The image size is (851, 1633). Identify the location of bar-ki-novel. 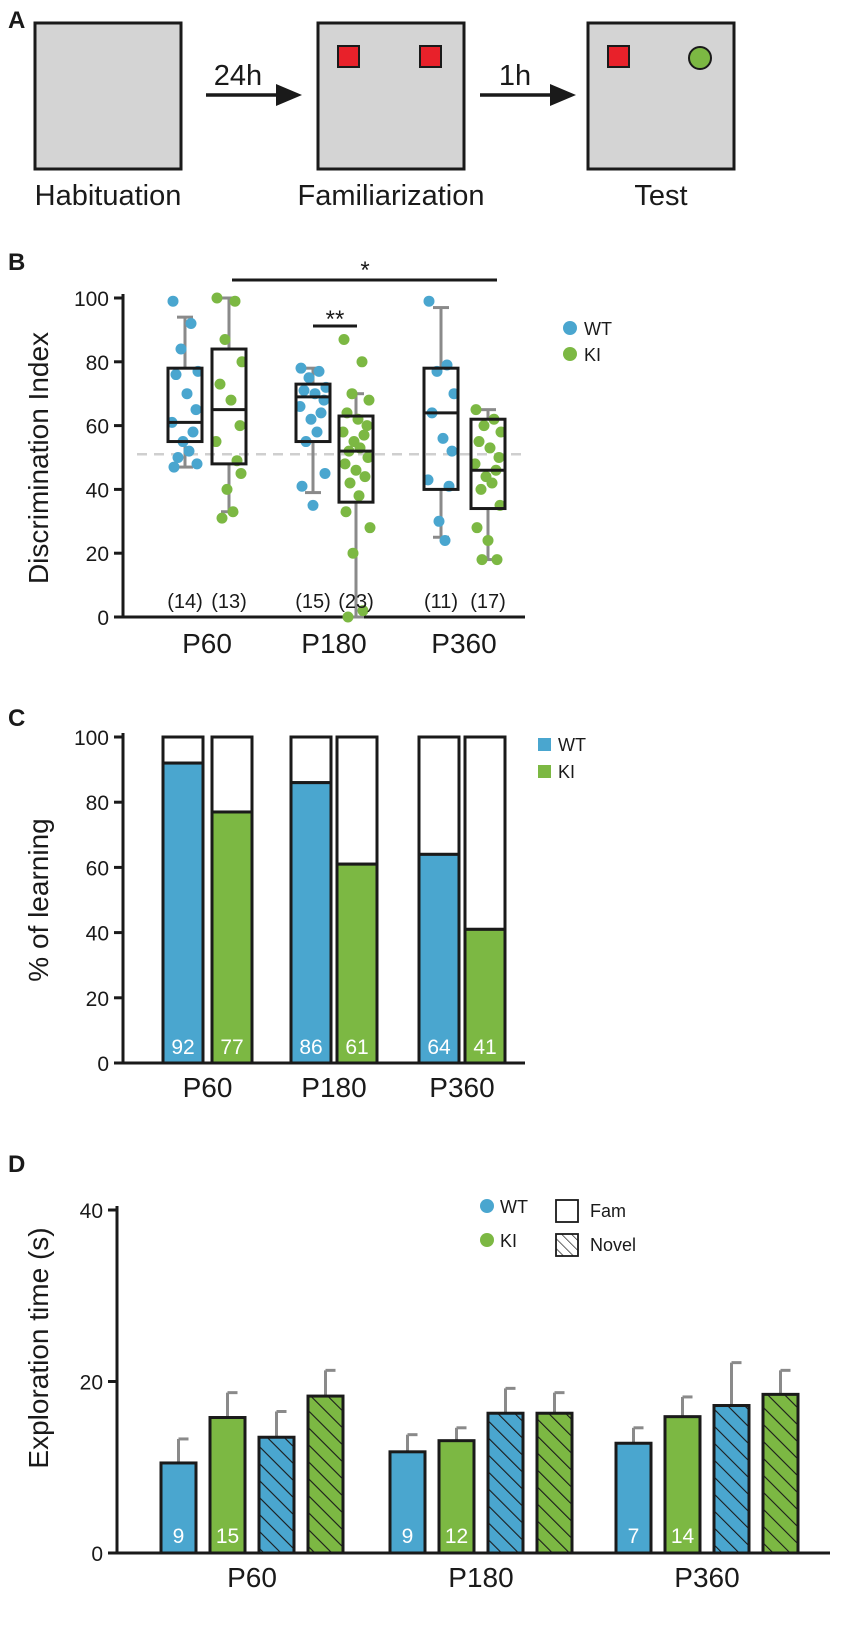
(325, 1474).